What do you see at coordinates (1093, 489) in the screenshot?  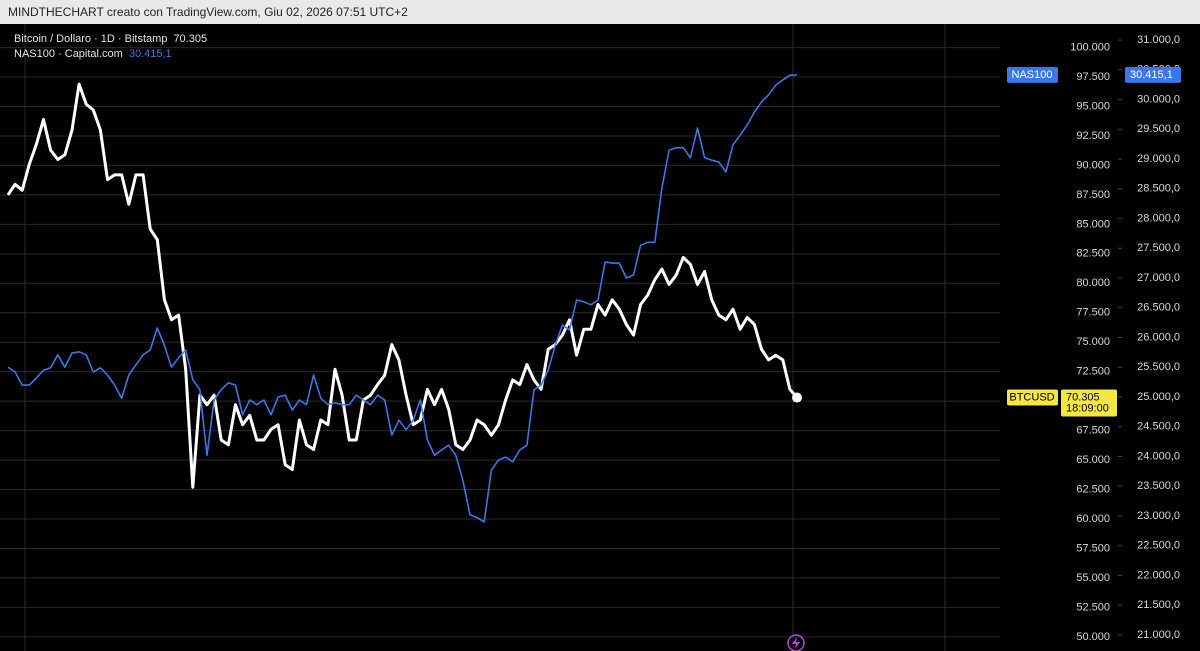 I see `y-tick-label: 62.500` at bounding box center [1093, 489].